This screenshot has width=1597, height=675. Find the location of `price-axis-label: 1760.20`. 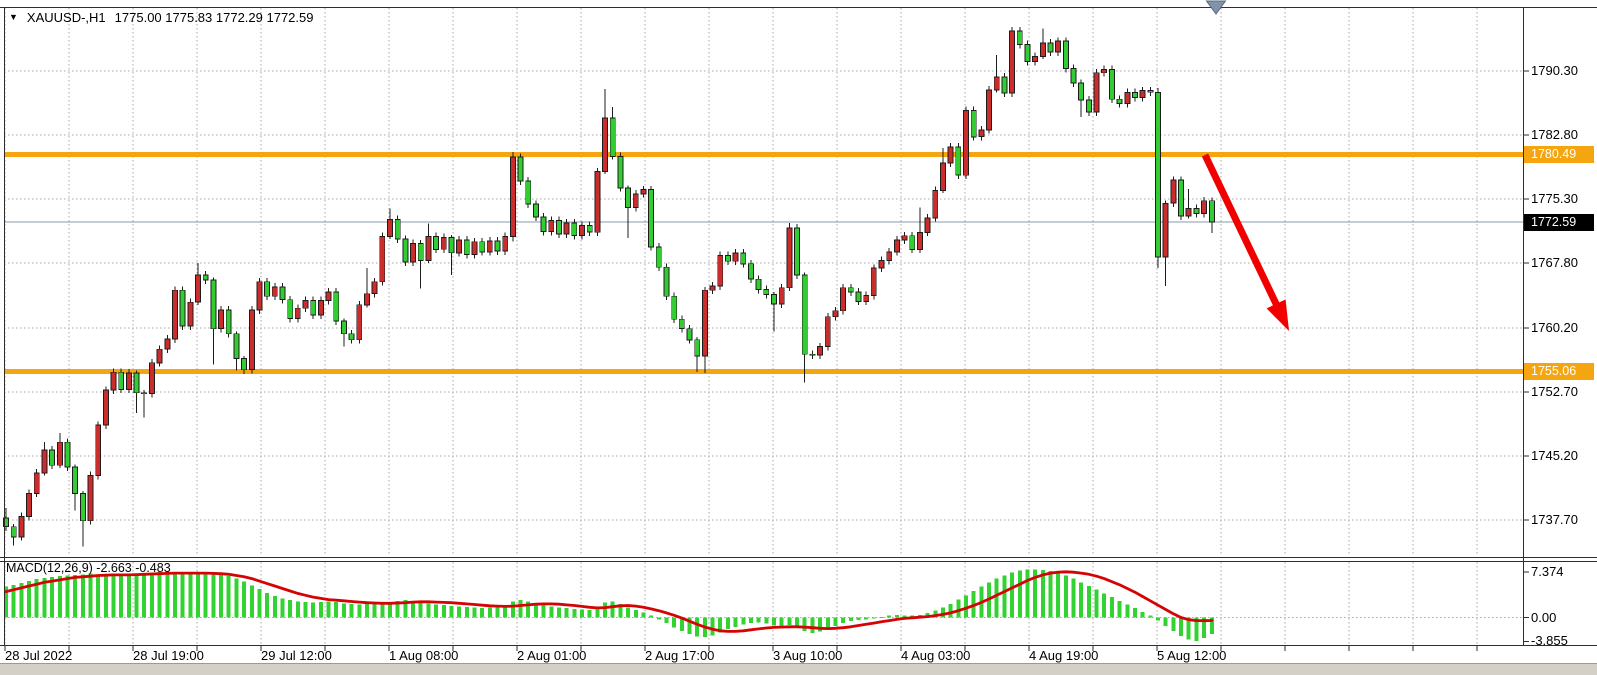

price-axis-label: 1760.20 is located at coordinates (1554, 327).